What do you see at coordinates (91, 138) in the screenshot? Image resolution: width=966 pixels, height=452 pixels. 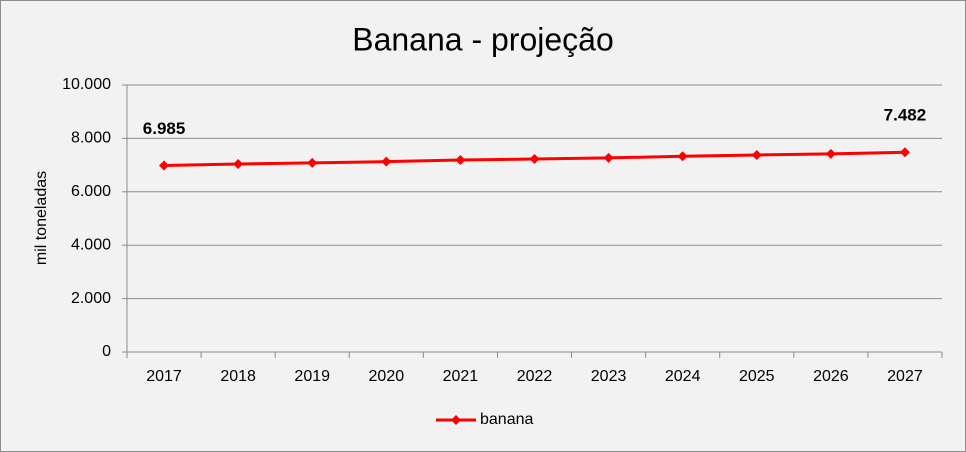 I see `y-tick-label: 8.000` at bounding box center [91, 138].